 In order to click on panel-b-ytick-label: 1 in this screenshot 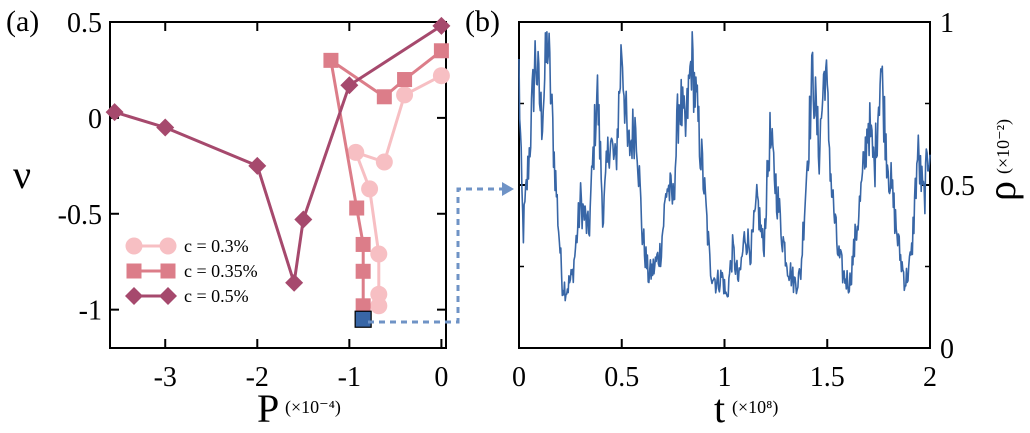, I will do `click(947, 23)`.